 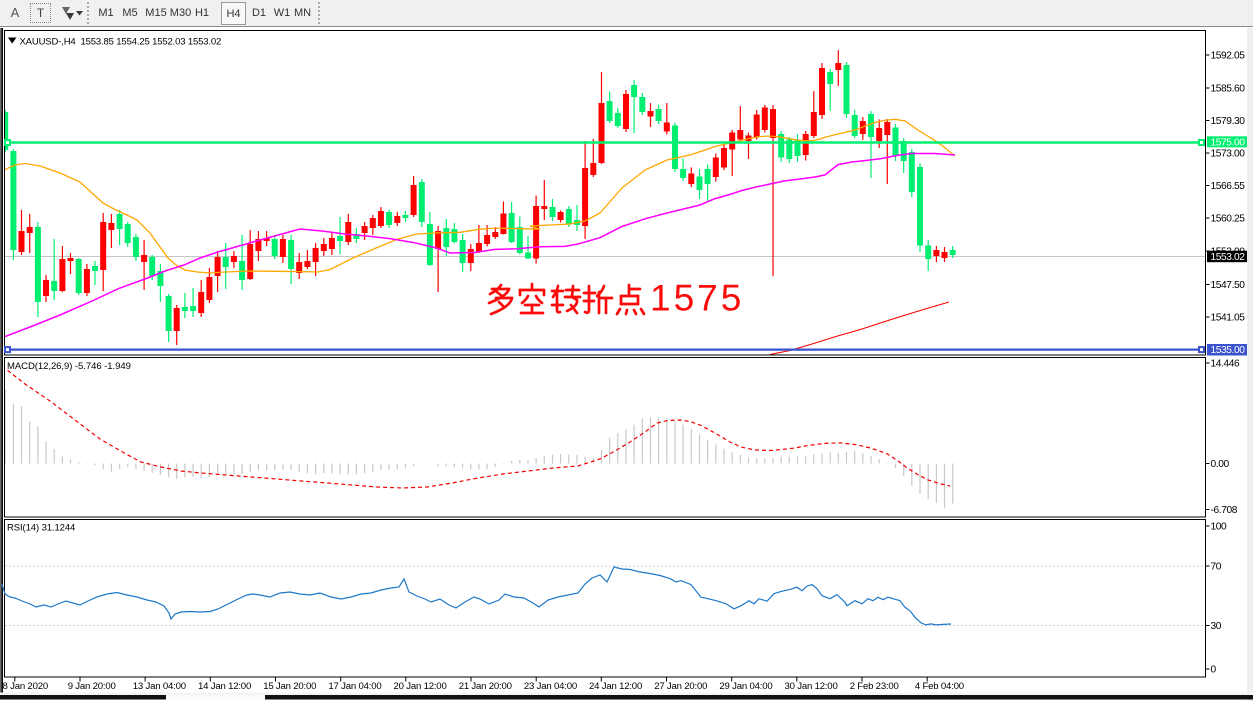 I want to click on svg-text: 1553.02, so click(x=1228, y=257).